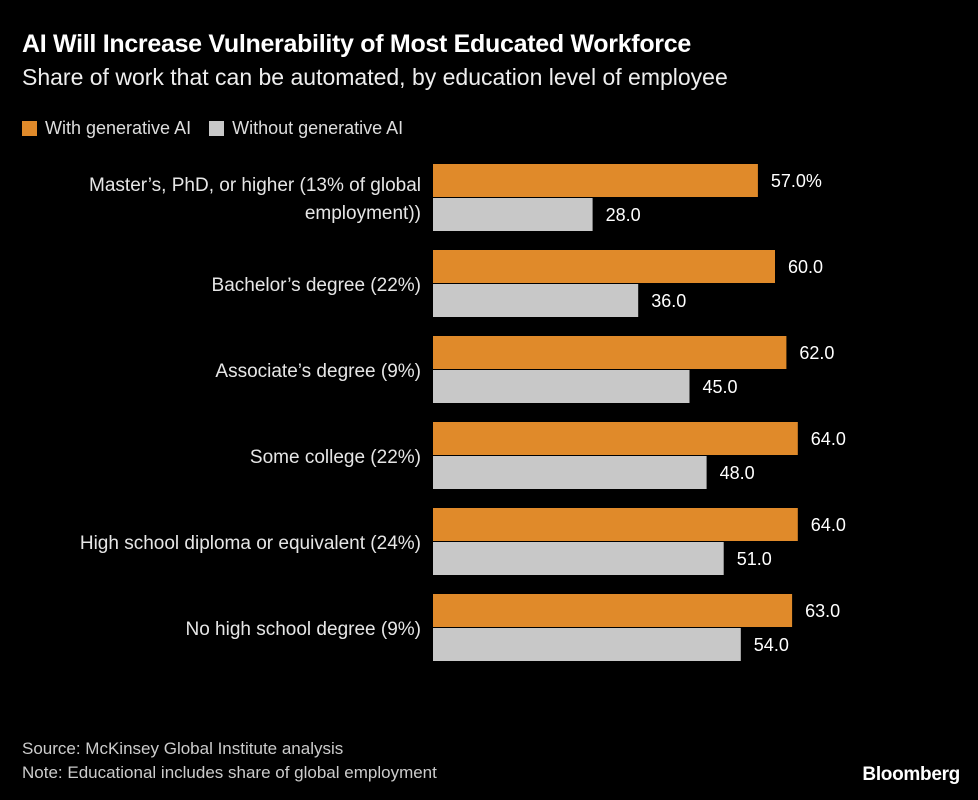  I want to click on legend-label: Without generative AI, so click(318, 128).